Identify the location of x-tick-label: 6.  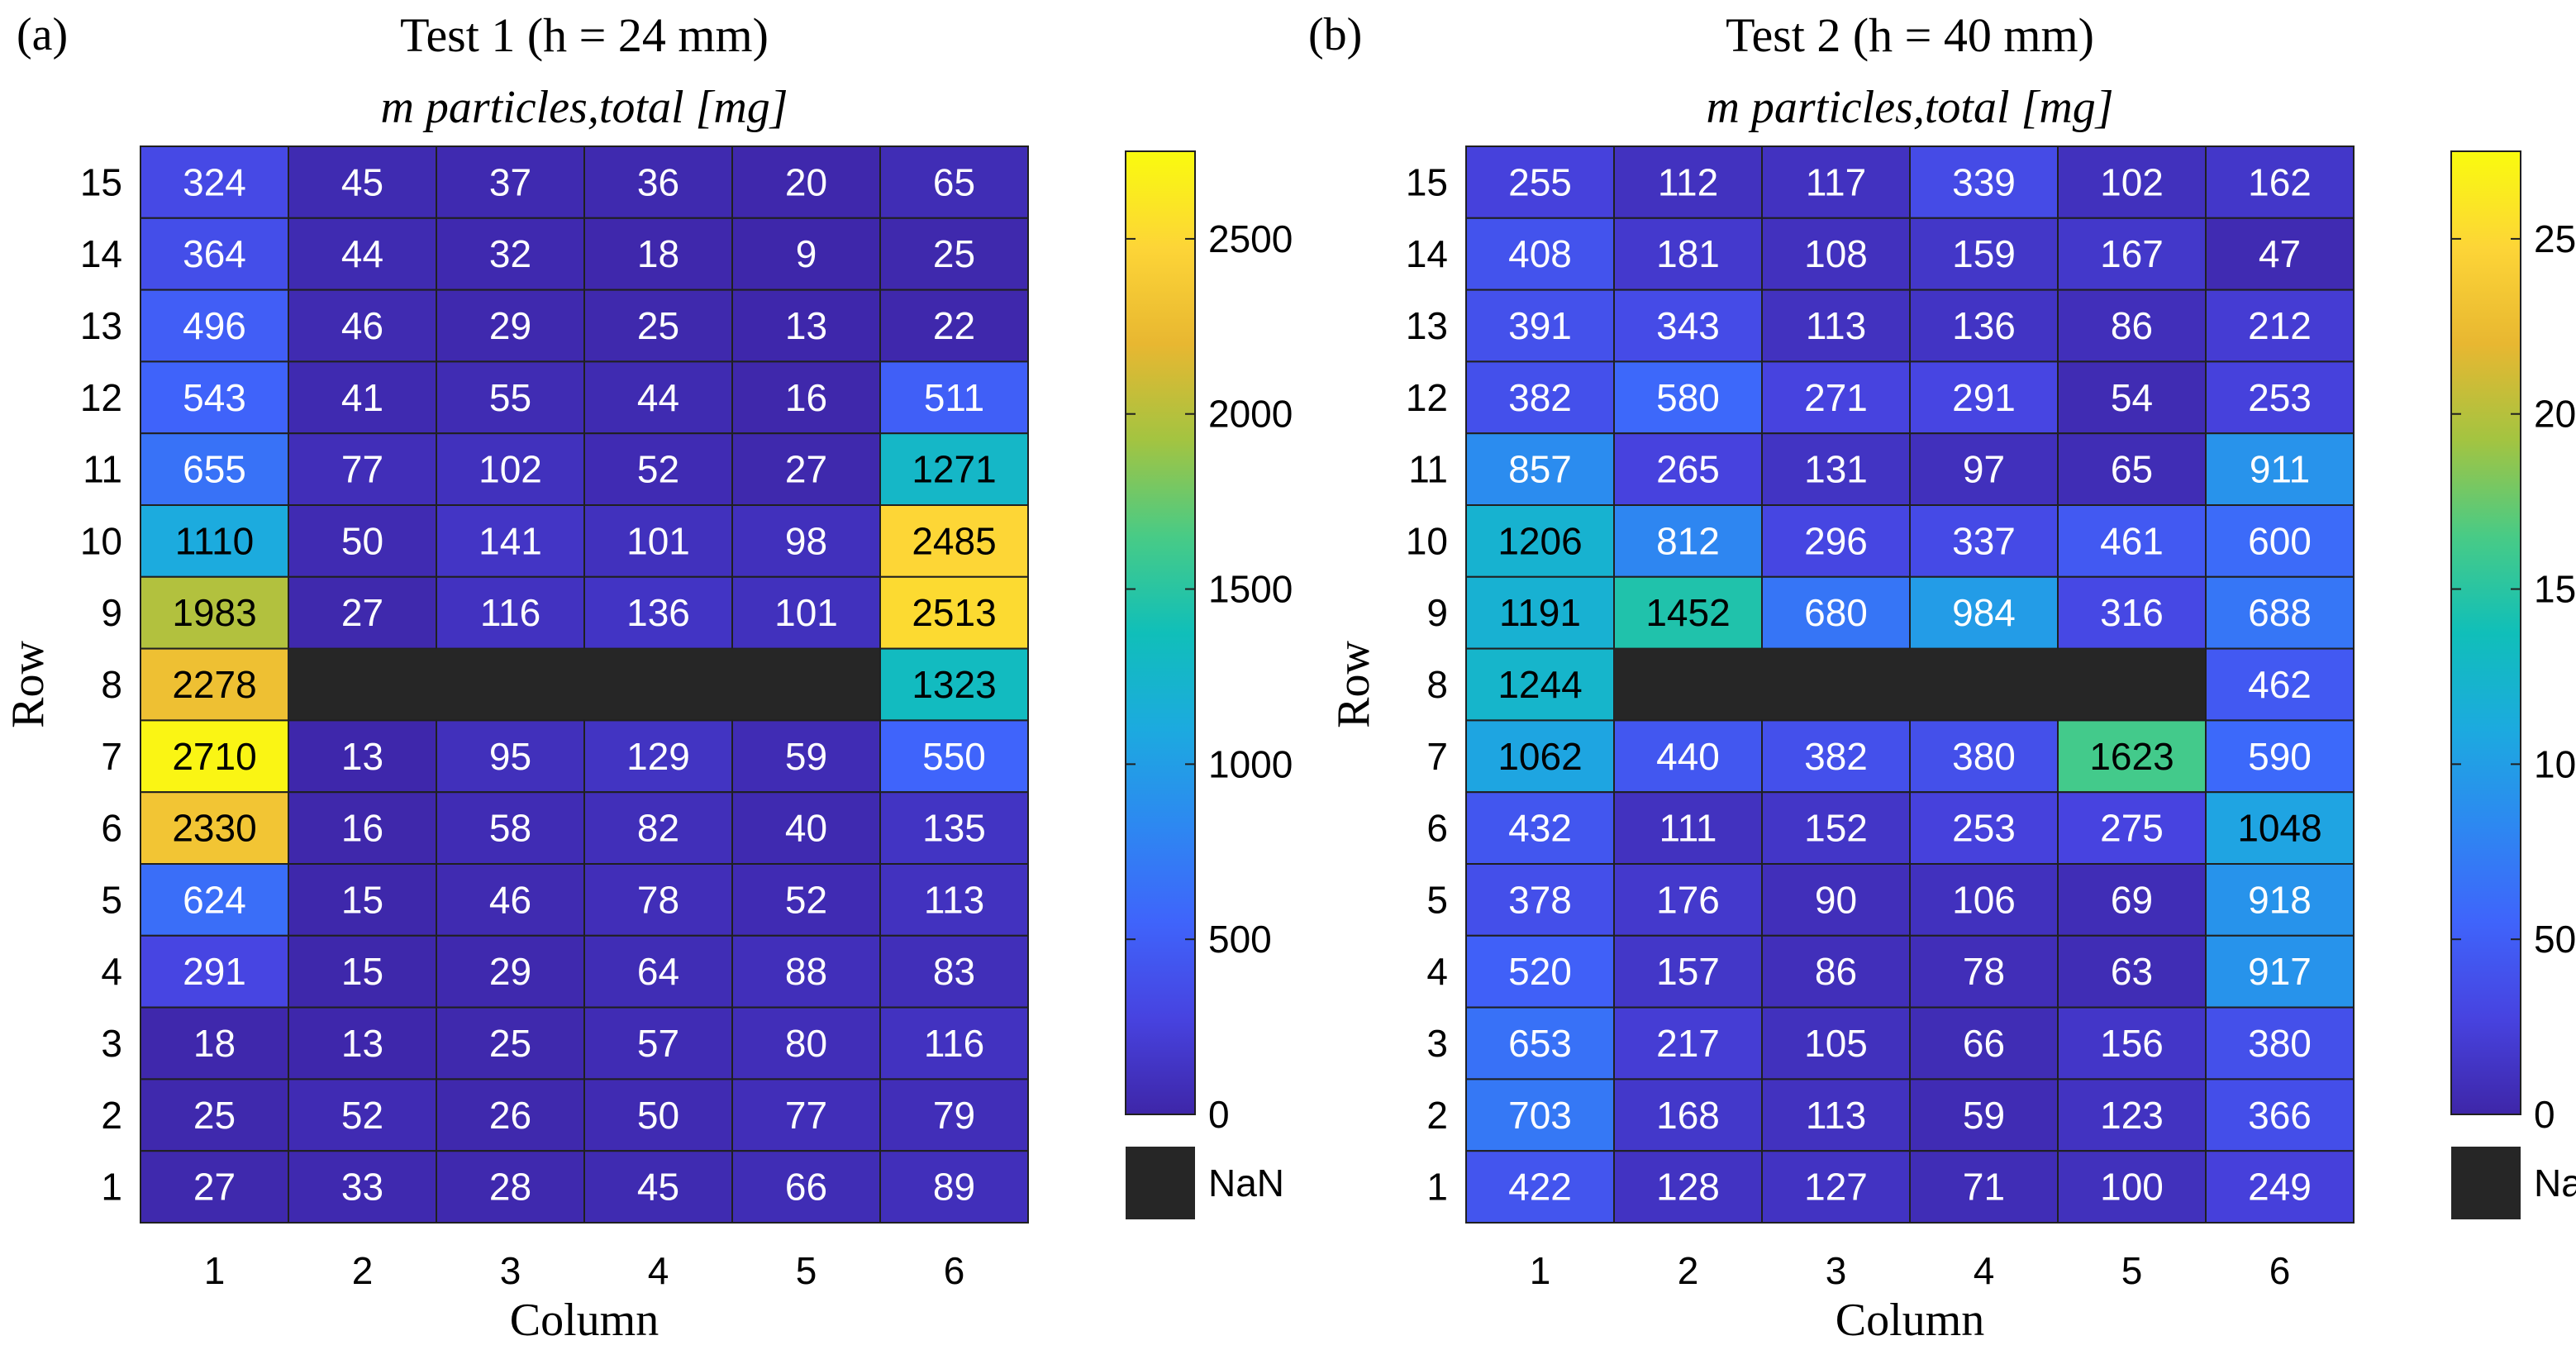
(955, 1270).